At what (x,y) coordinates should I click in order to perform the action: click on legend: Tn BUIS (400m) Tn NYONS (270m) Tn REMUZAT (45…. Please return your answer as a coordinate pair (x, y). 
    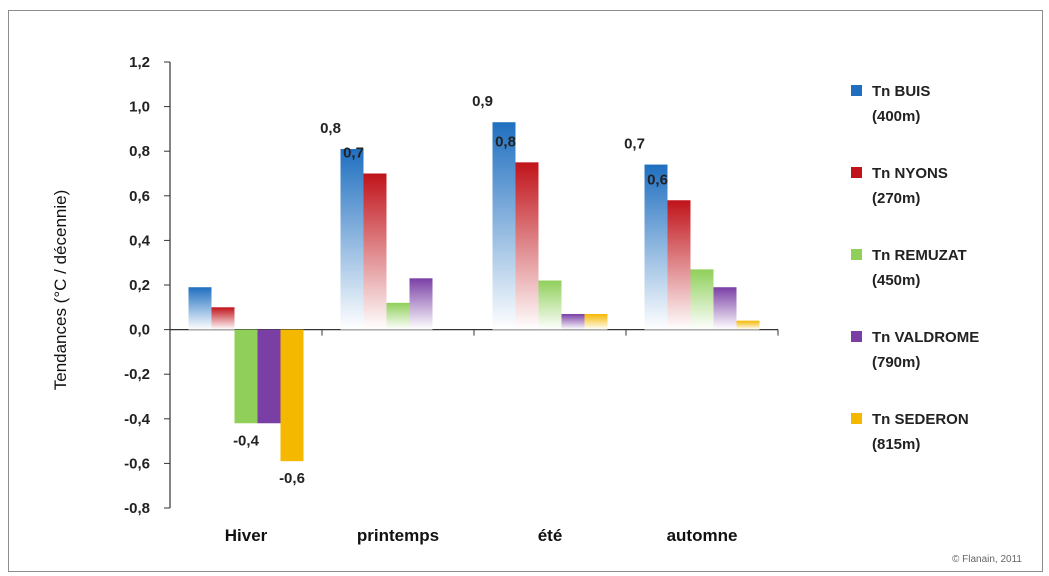
    Looking at the image, I should click on (915, 268).